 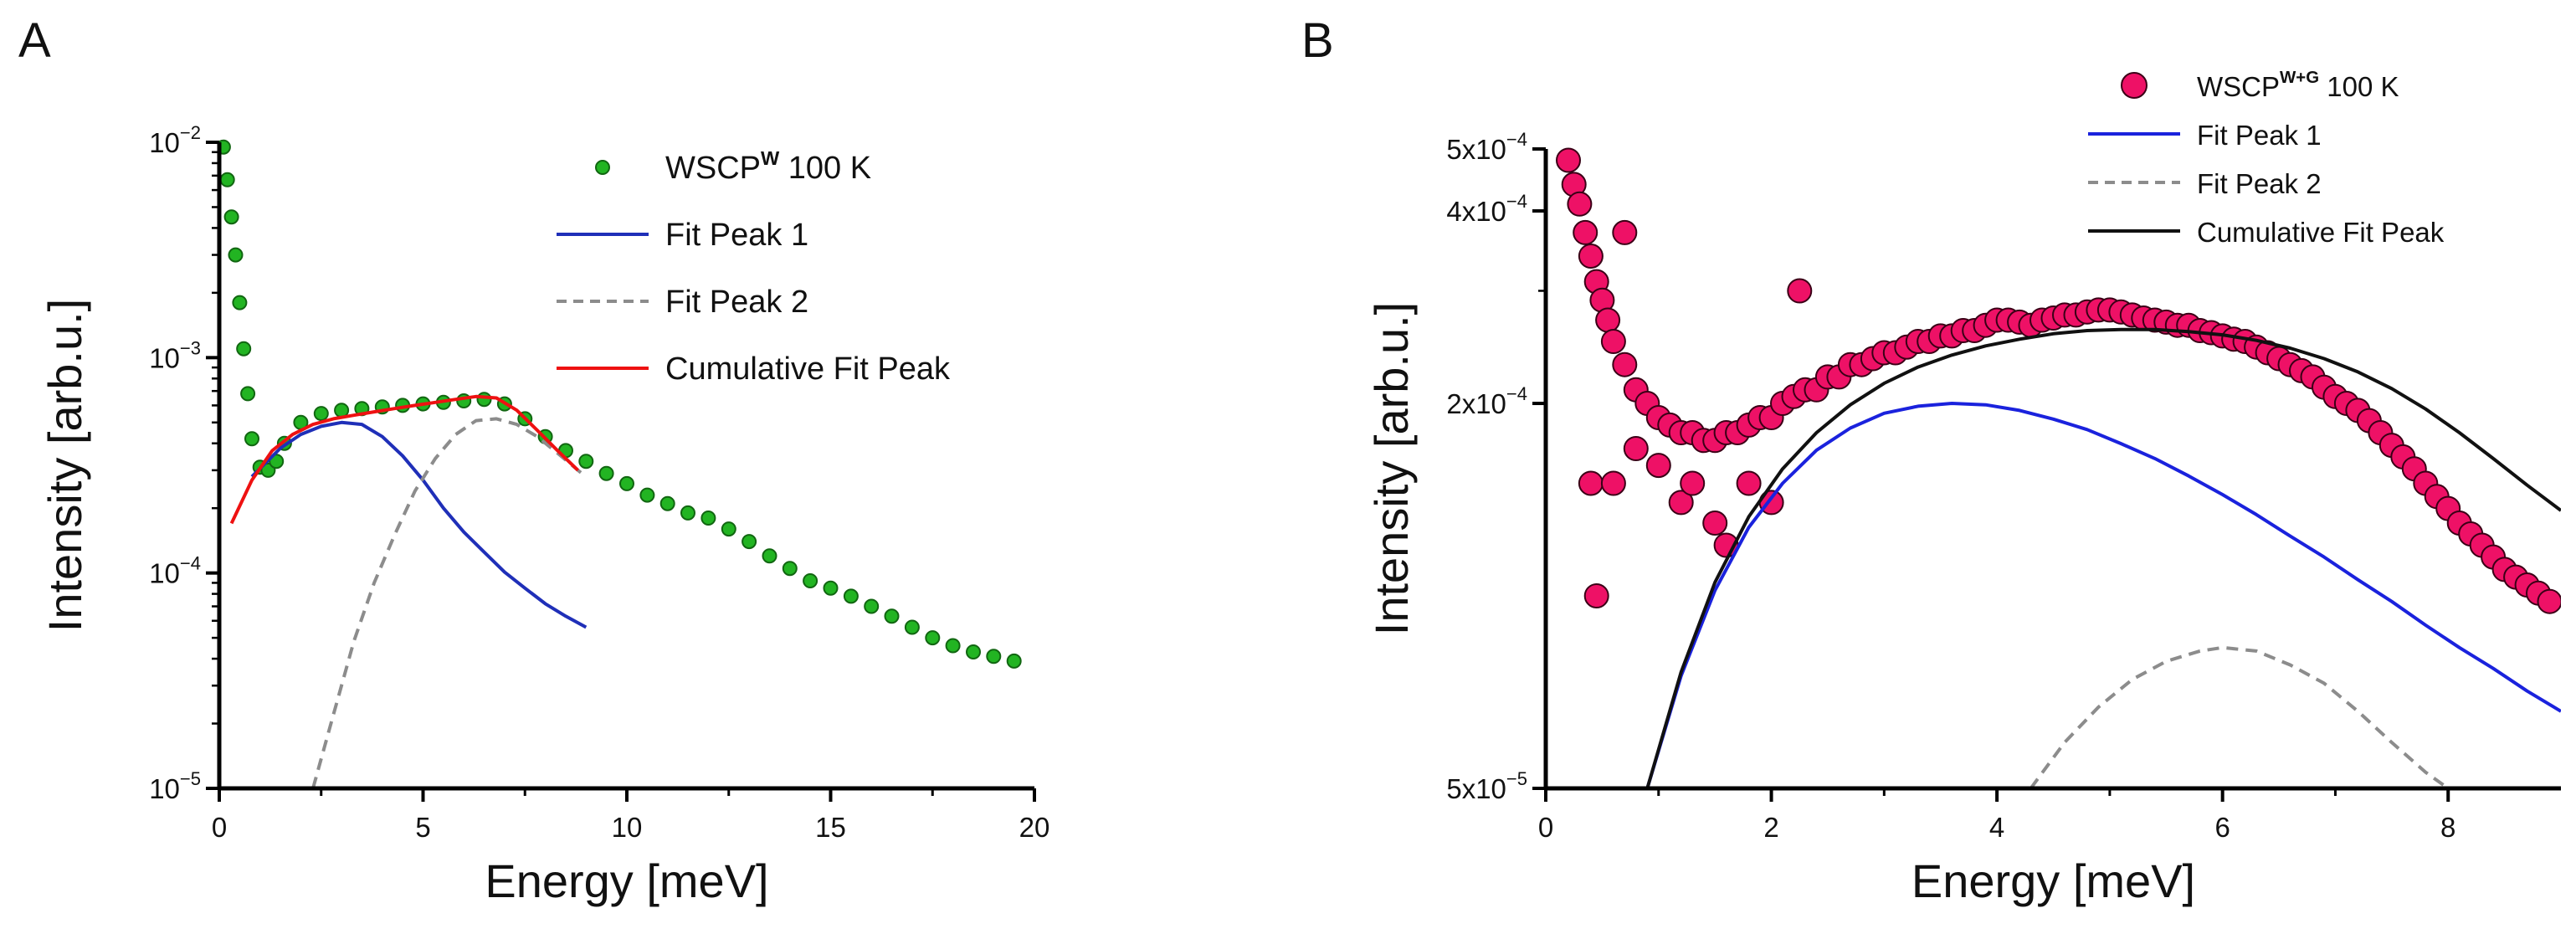 I want to click on y-tick-label: 10⁻⁴, so click(x=175, y=571).